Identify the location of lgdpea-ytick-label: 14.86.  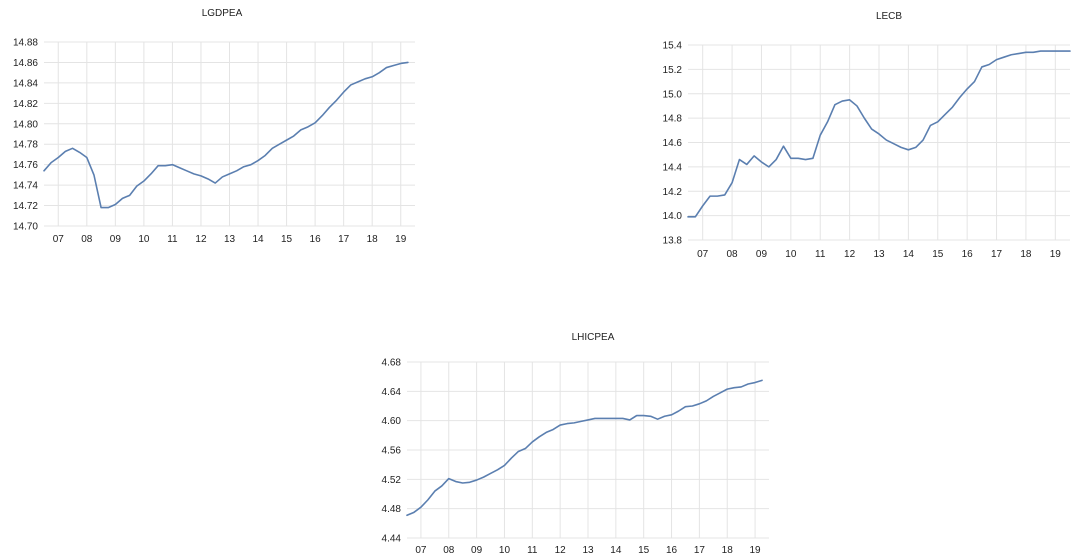
(25, 63).